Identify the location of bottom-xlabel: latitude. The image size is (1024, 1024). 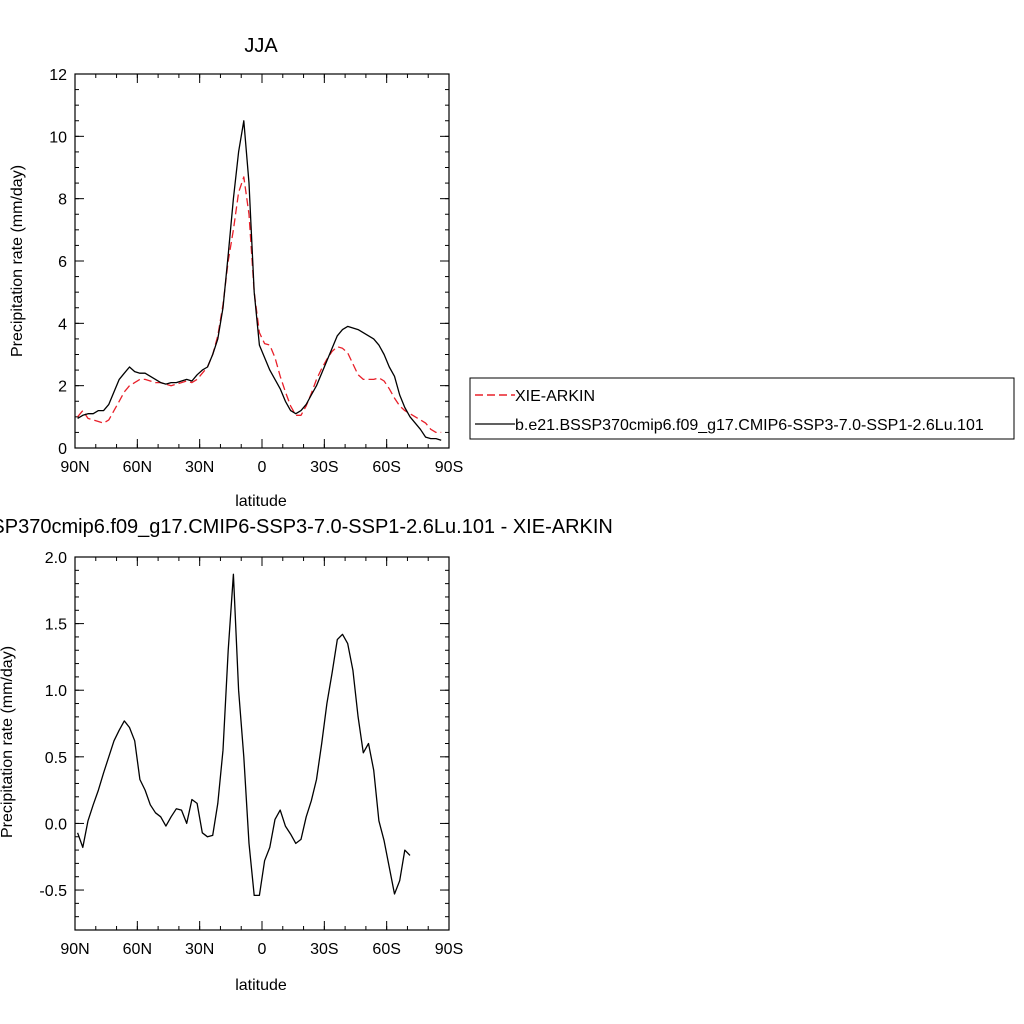
(261, 985).